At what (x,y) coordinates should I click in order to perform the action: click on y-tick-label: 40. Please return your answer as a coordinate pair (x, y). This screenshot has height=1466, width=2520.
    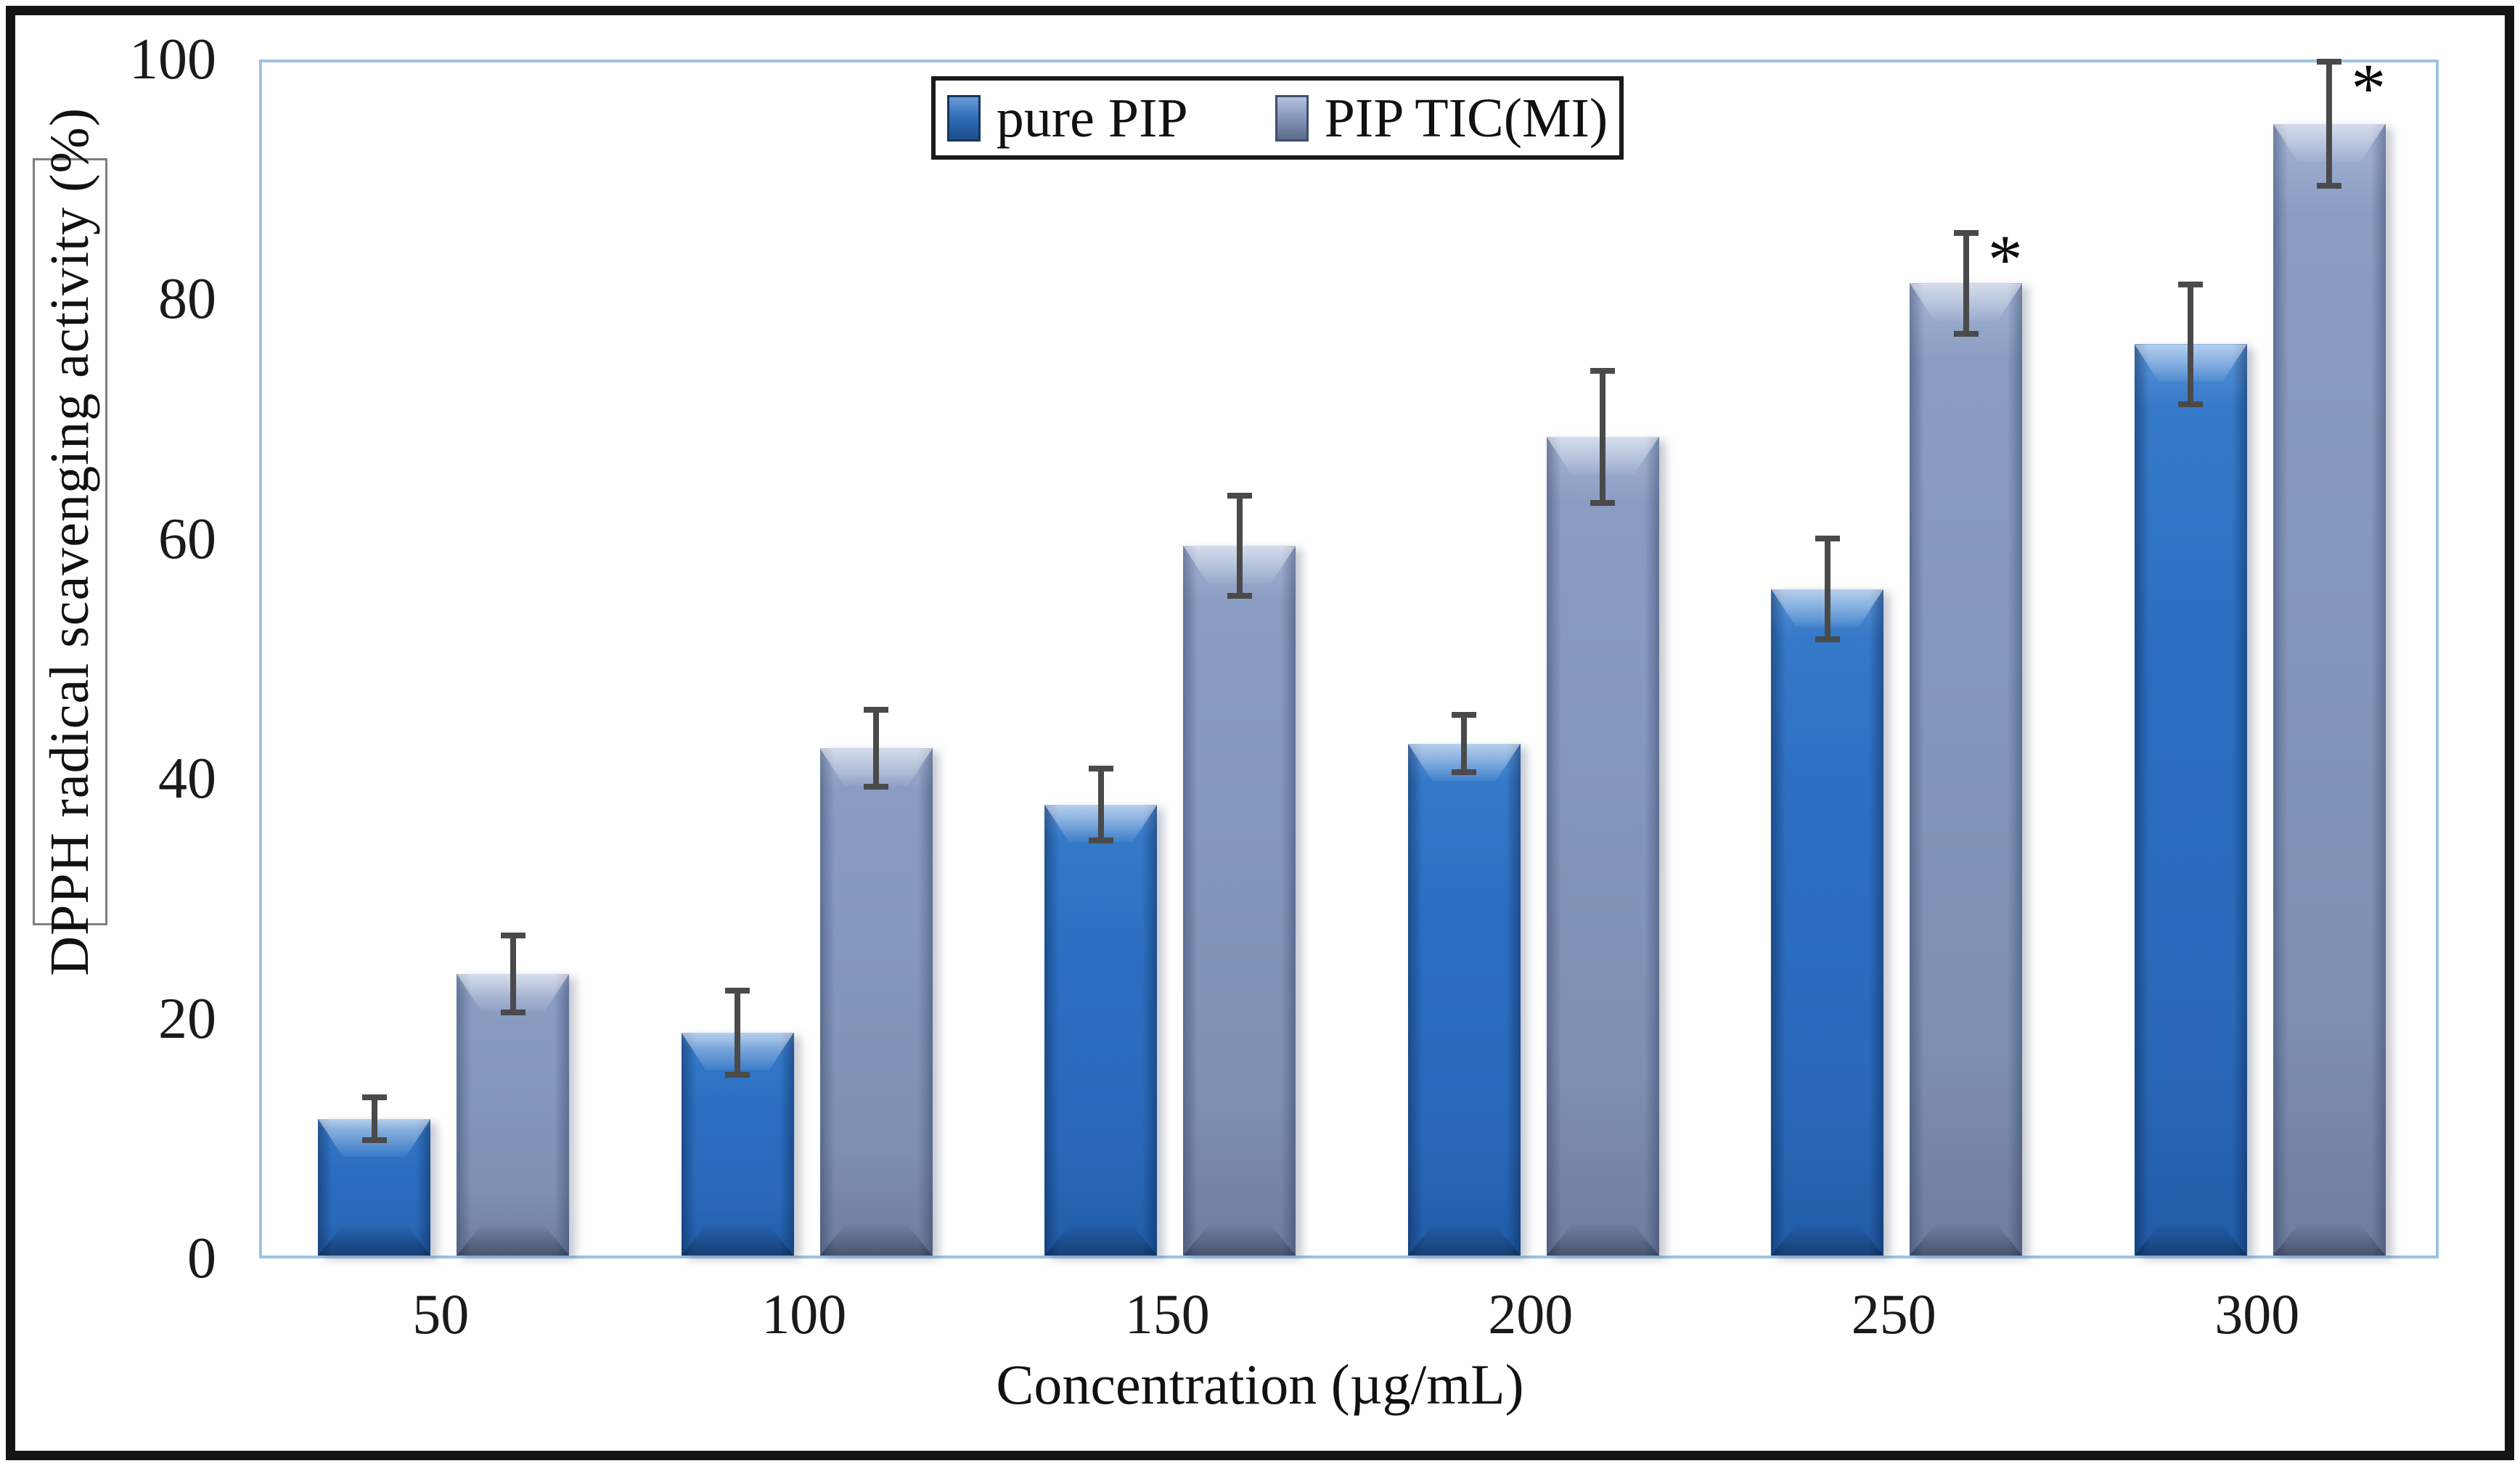
    Looking at the image, I should click on (187, 779).